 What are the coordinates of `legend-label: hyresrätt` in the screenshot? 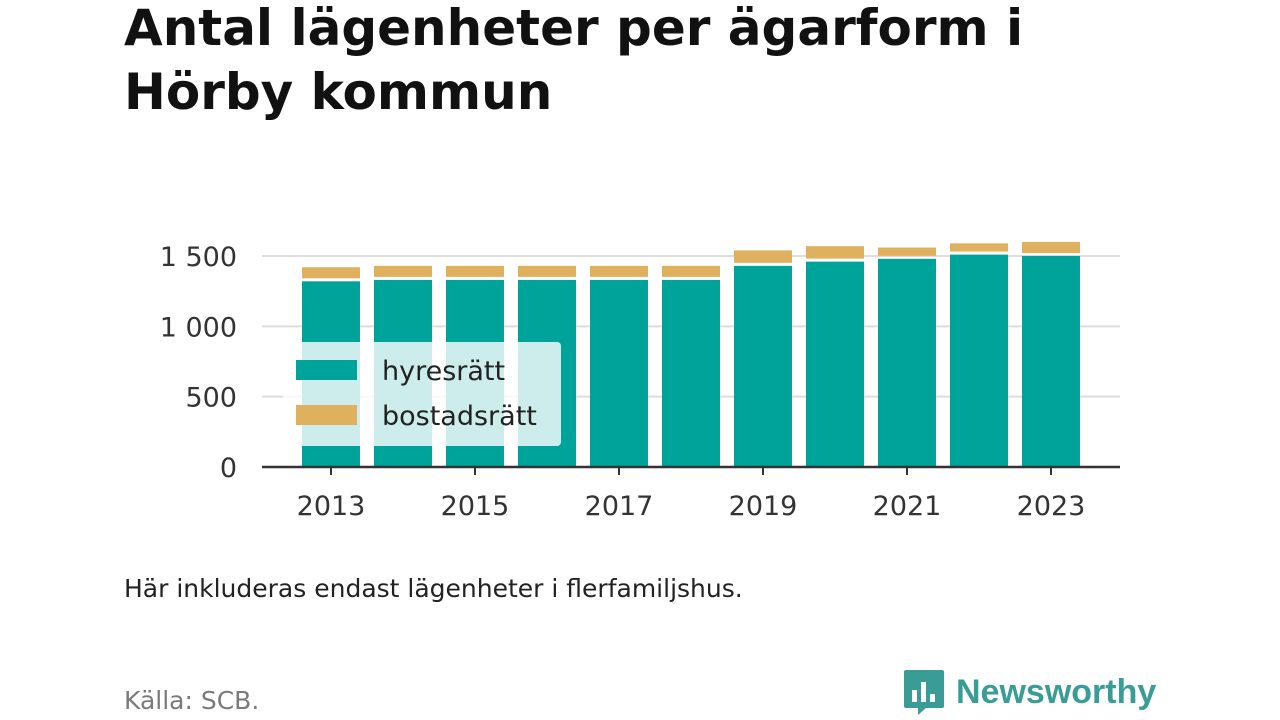 It's located at (443, 371).